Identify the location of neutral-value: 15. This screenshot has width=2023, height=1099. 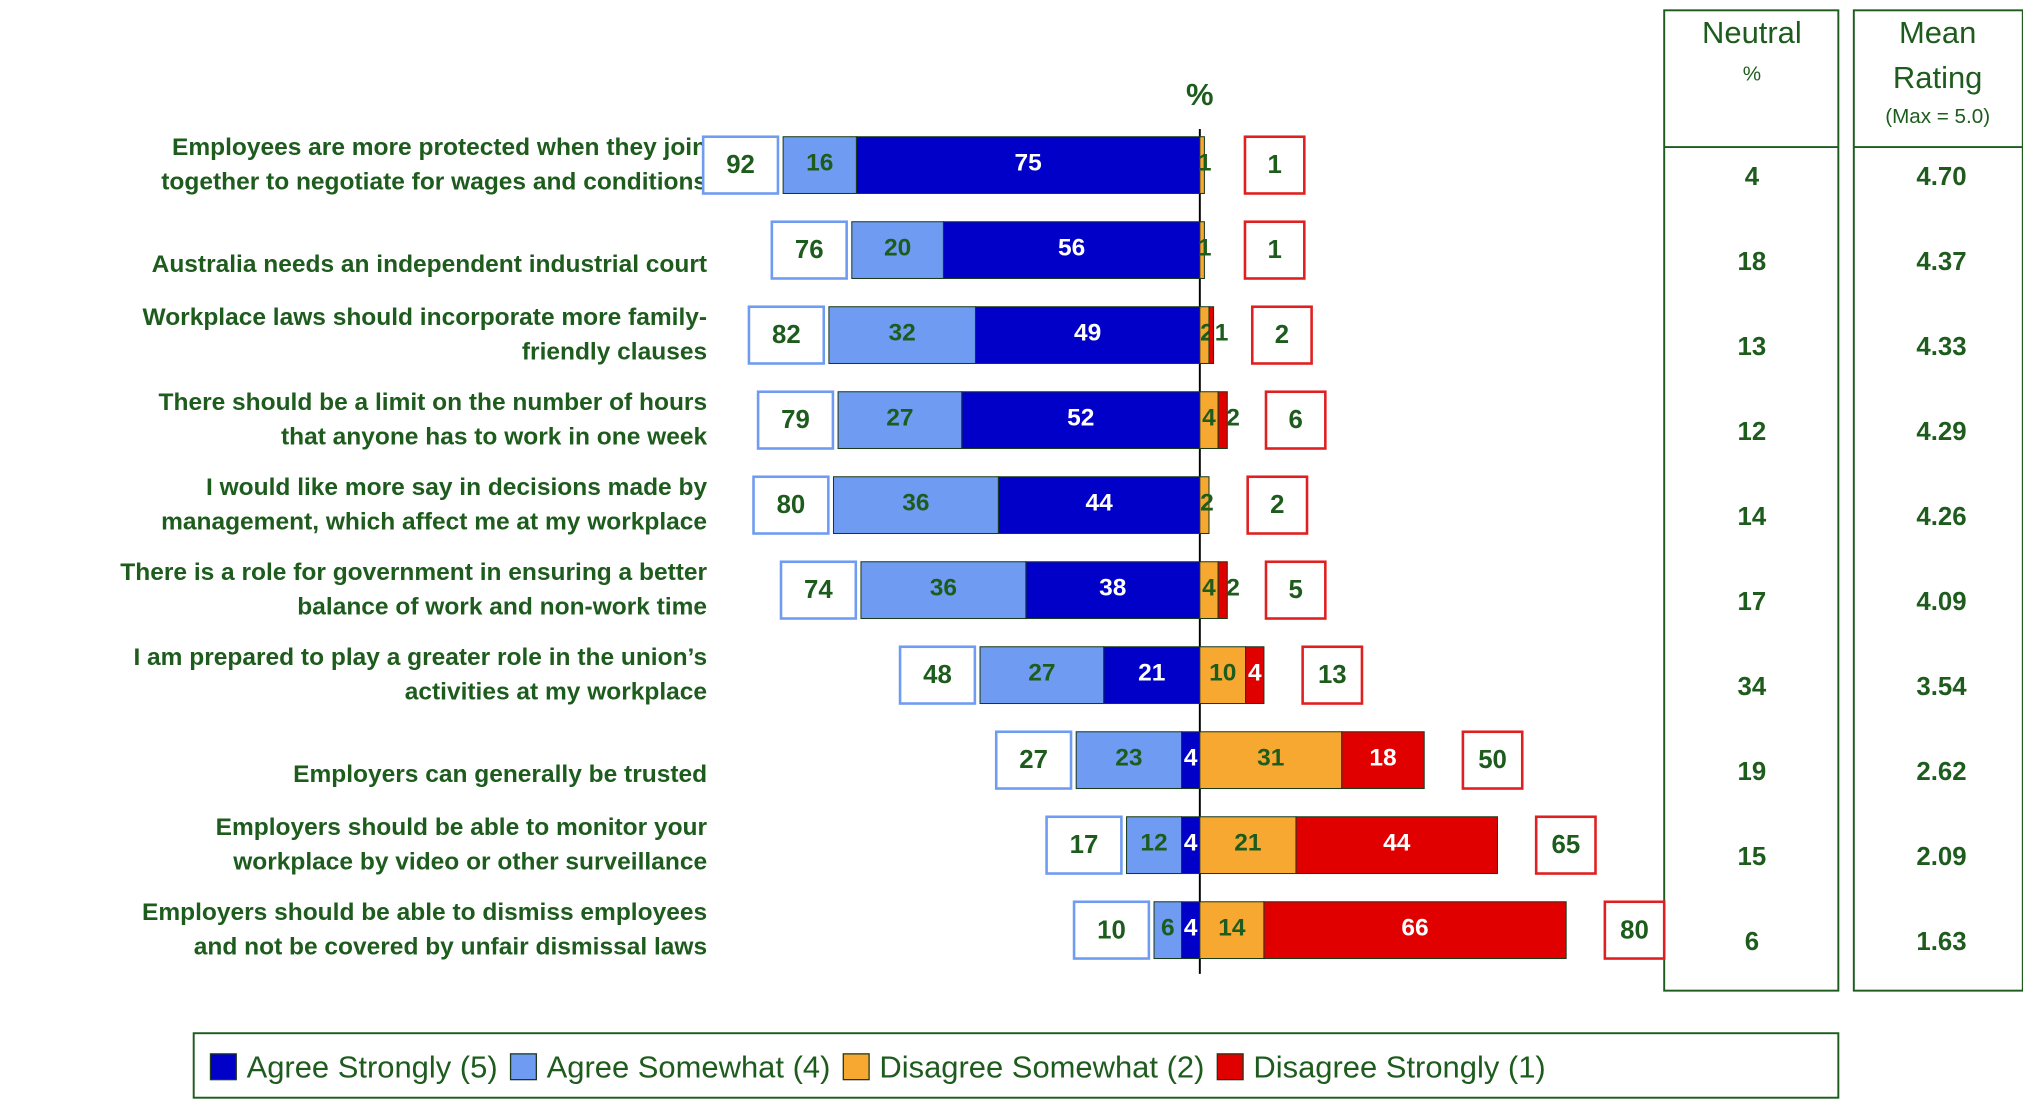
(1752, 857).